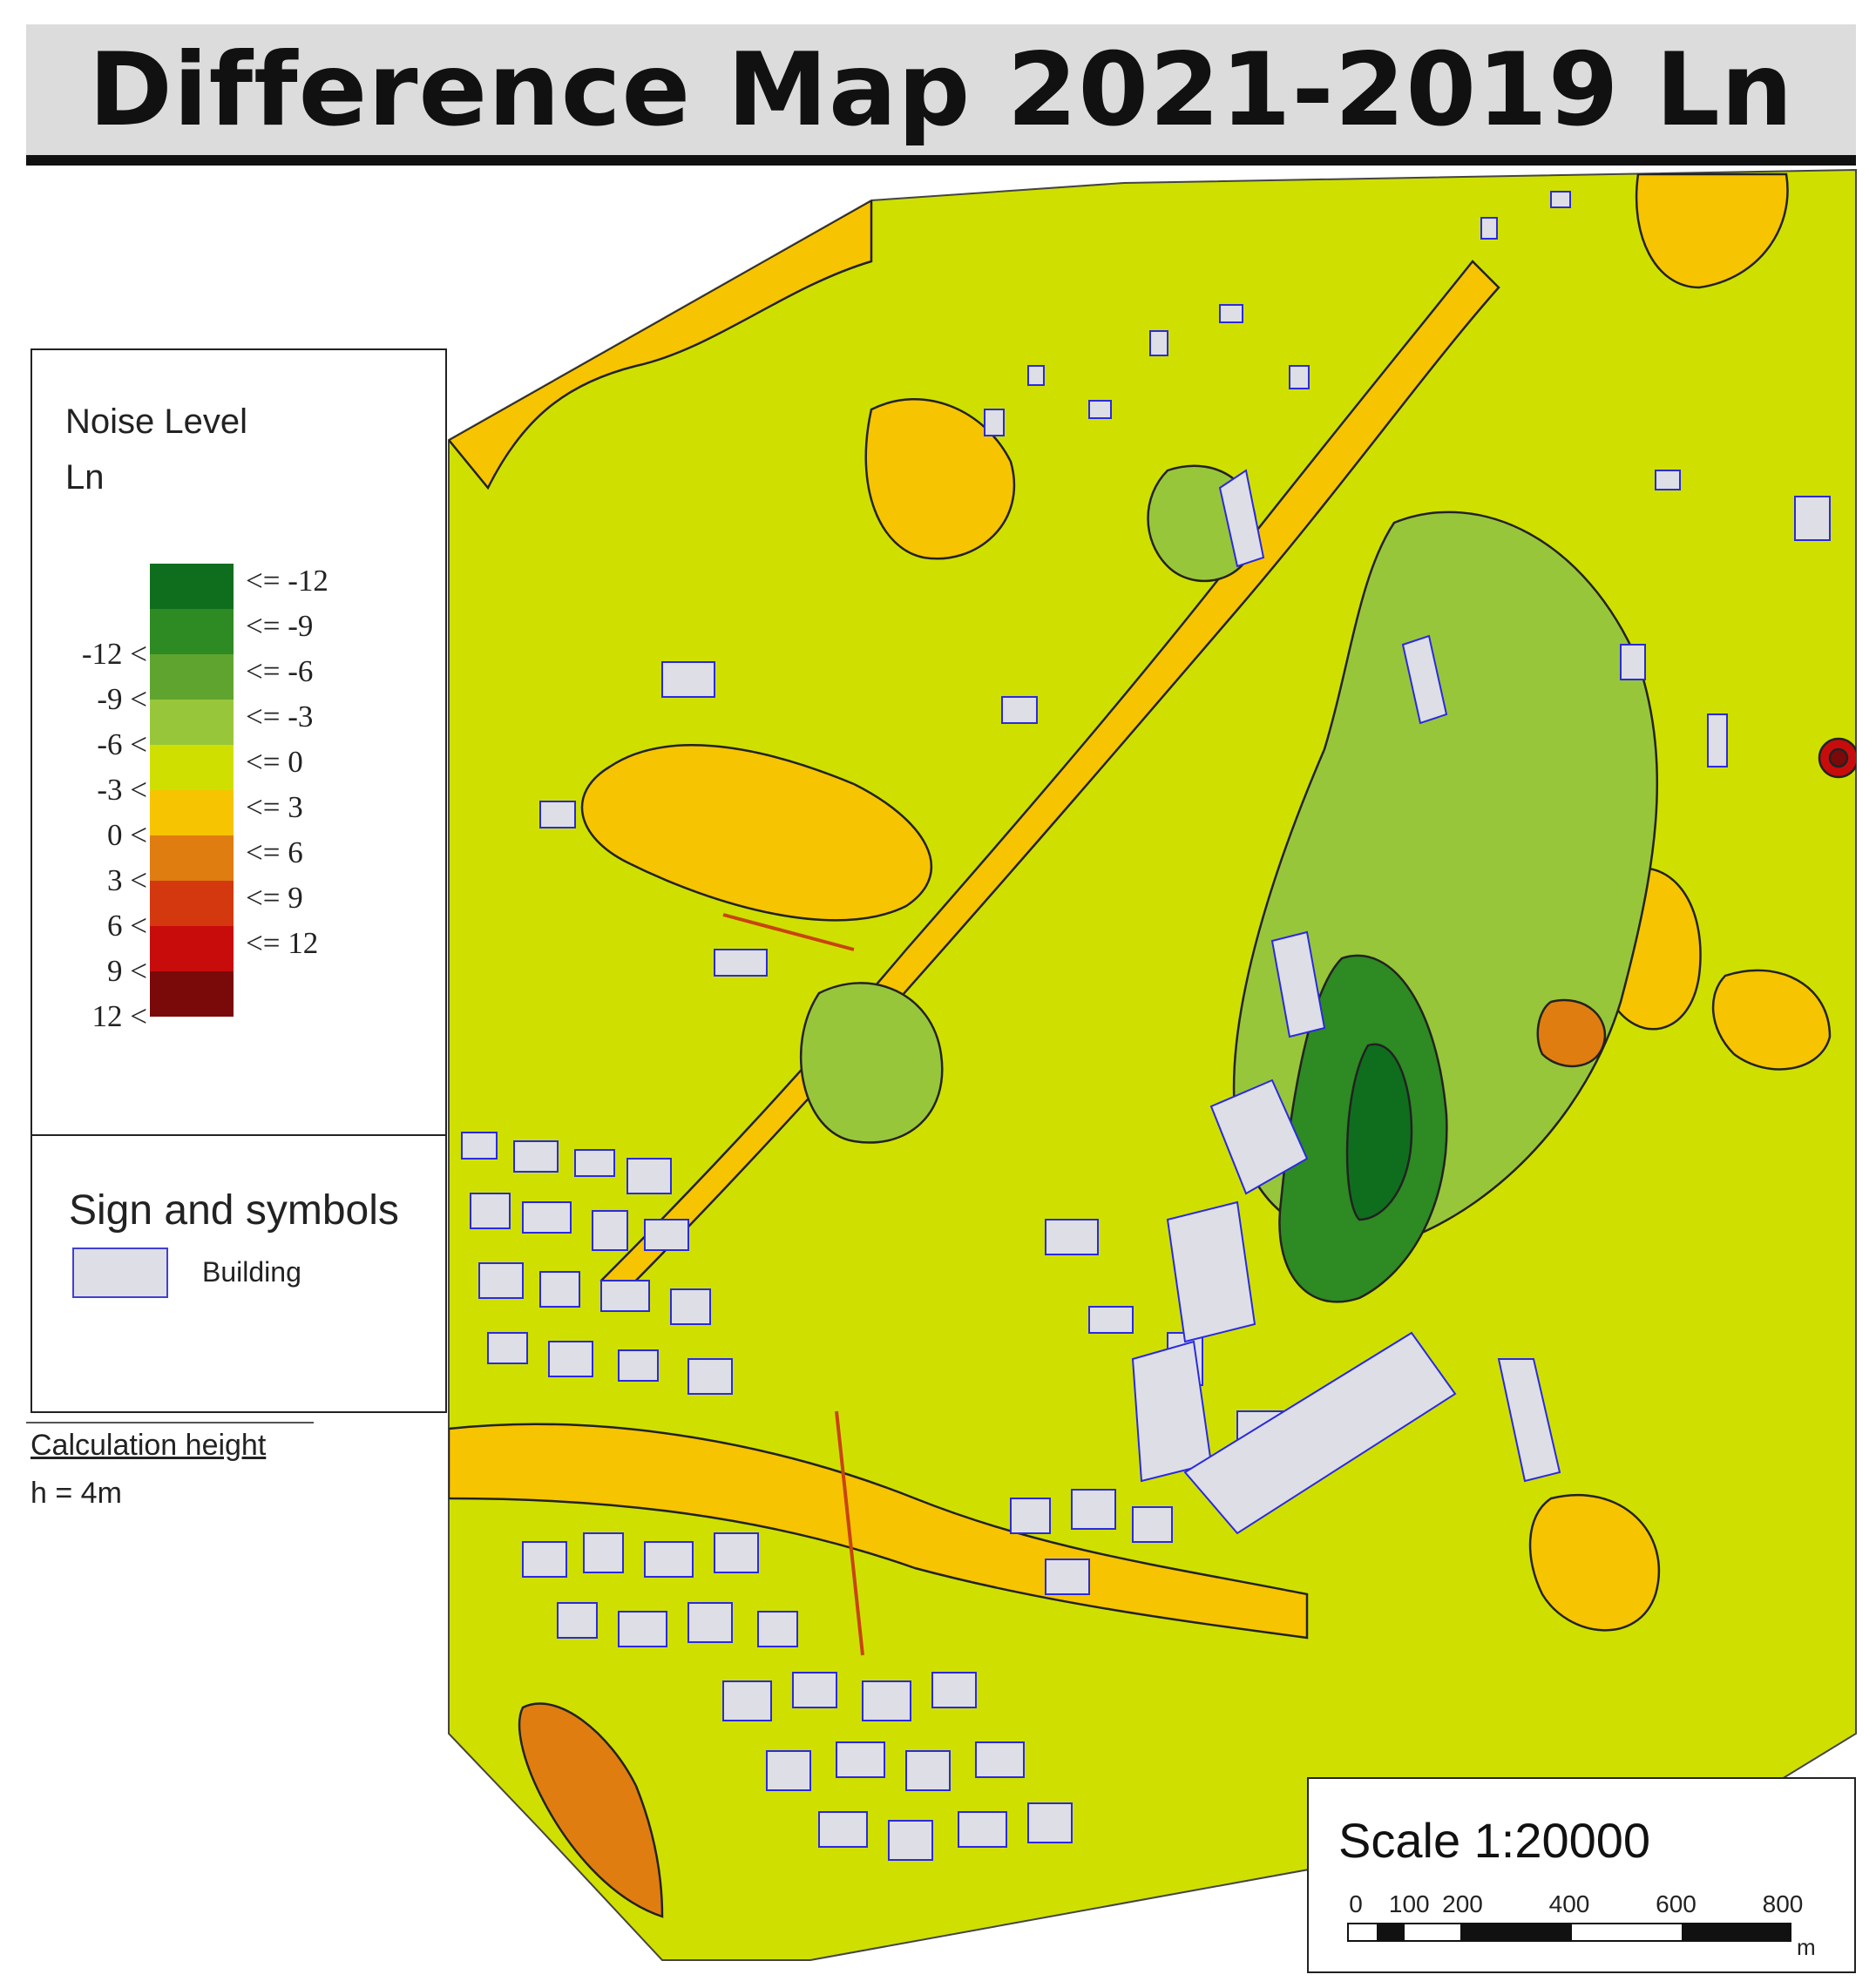 The image size is (1876, 1988). What do you see at coordinates (1771, 1020) in the screenshot?
I see `positive-blob-right` at bounding box center [1771, 1020].